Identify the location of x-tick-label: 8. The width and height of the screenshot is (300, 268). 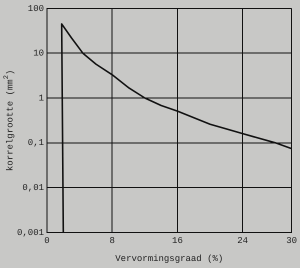
(112, 241).